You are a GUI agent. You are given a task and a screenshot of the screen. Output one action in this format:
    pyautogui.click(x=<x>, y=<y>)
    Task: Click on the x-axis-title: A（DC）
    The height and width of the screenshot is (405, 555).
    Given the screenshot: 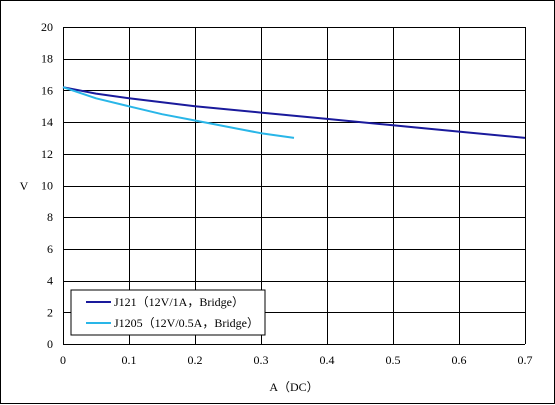 What is the action you would take?
    pyautogui.click(x=293, y=387)
    